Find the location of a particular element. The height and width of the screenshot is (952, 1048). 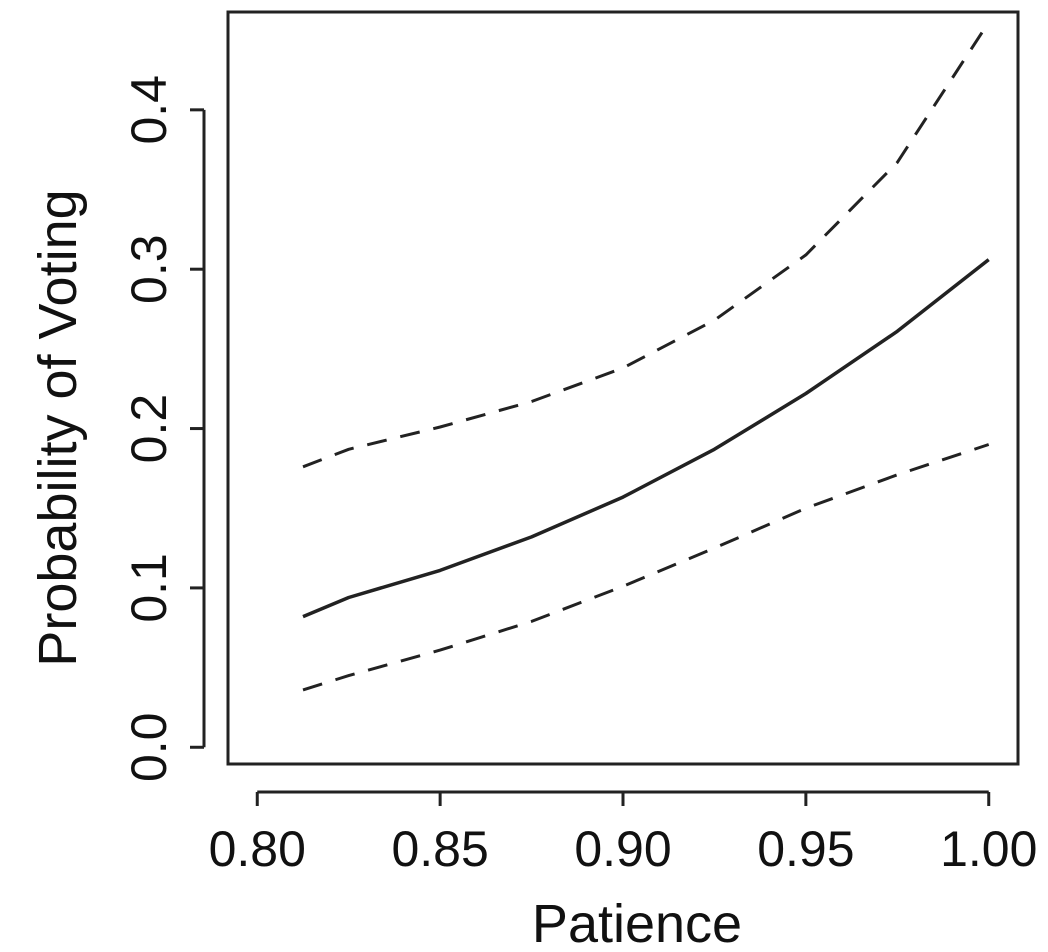

x-tick-label: 0.85 is located at coordinates (439, 849).